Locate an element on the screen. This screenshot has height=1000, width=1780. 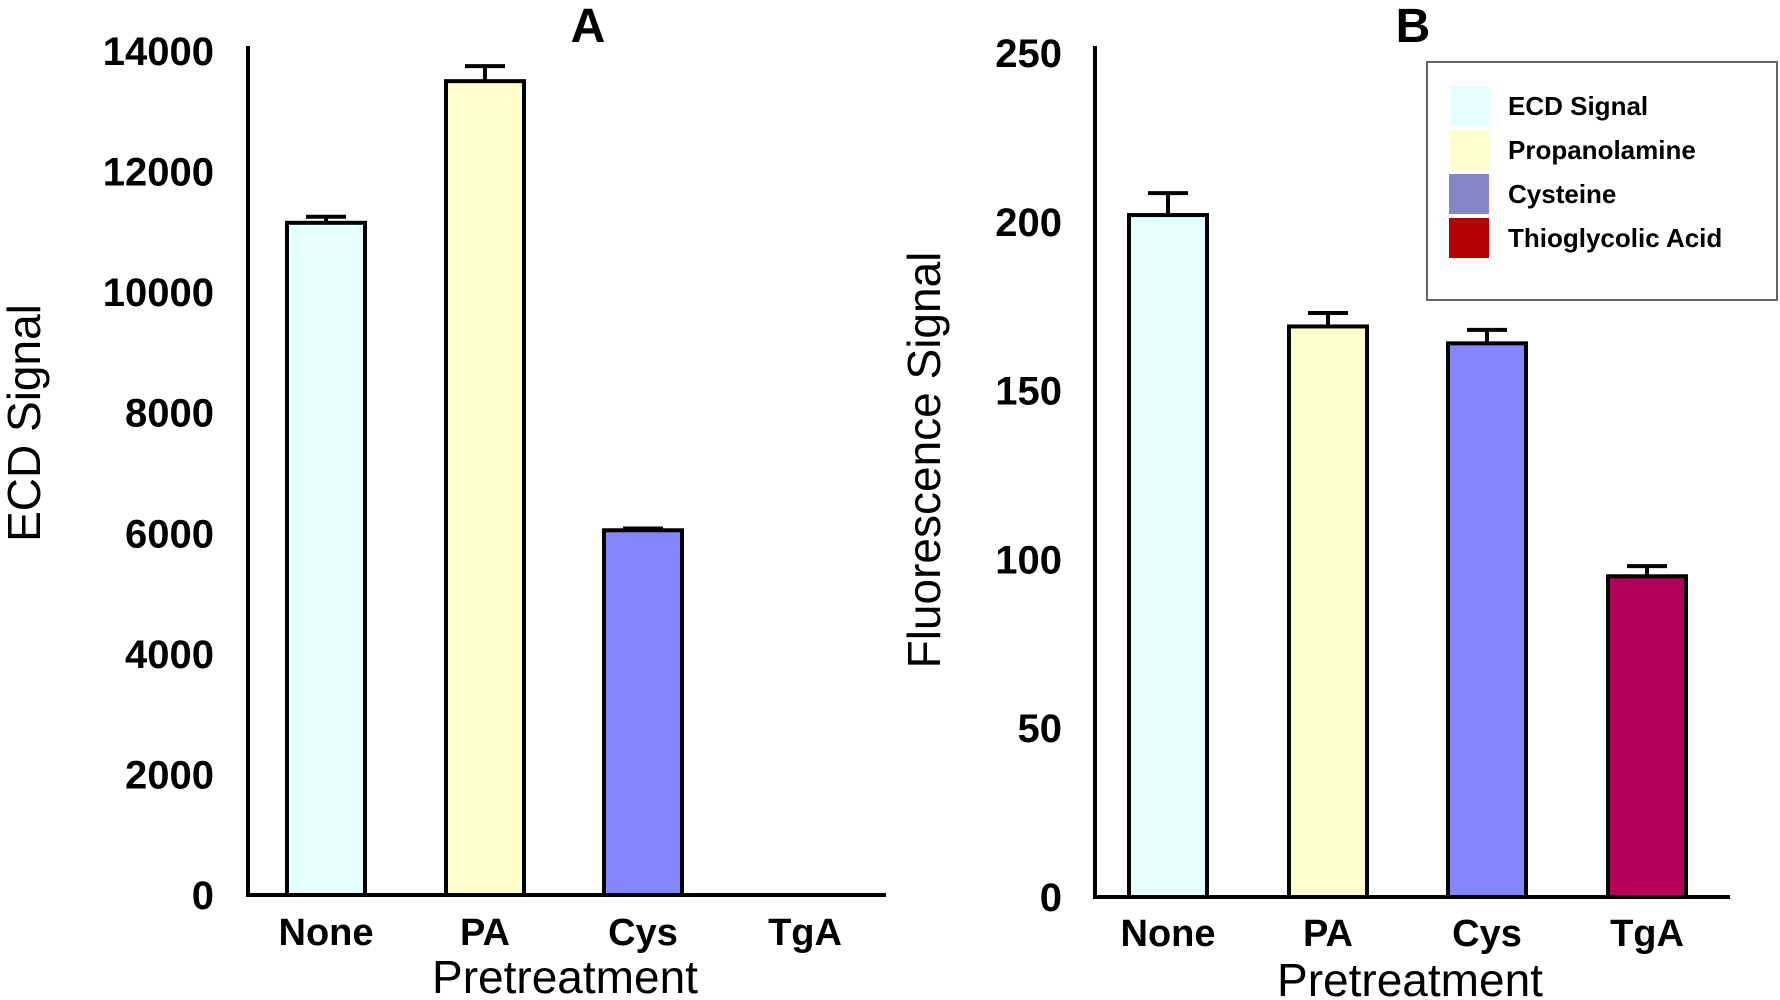
panel-a-title: A is located at coordinates (588, 26).